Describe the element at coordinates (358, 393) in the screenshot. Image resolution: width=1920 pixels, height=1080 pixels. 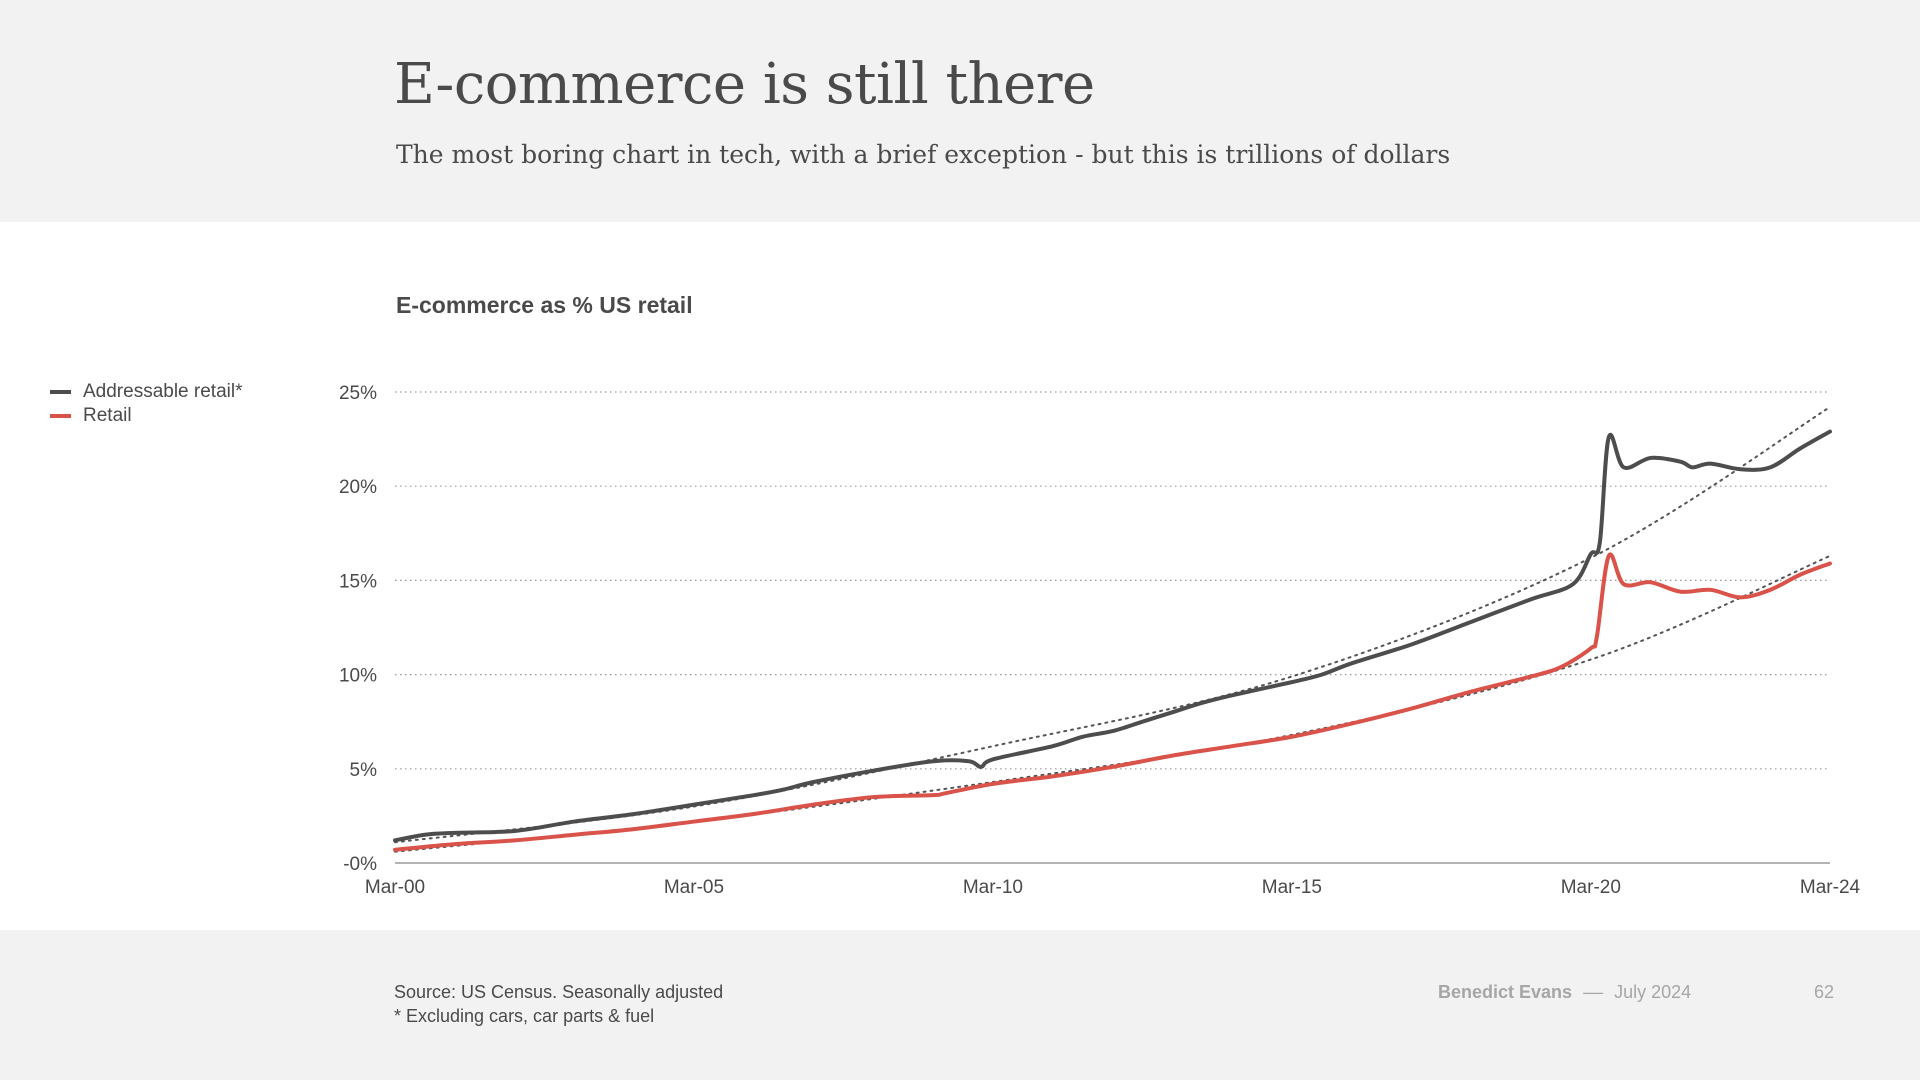
I see `y-tick-label: 25%` at that location.